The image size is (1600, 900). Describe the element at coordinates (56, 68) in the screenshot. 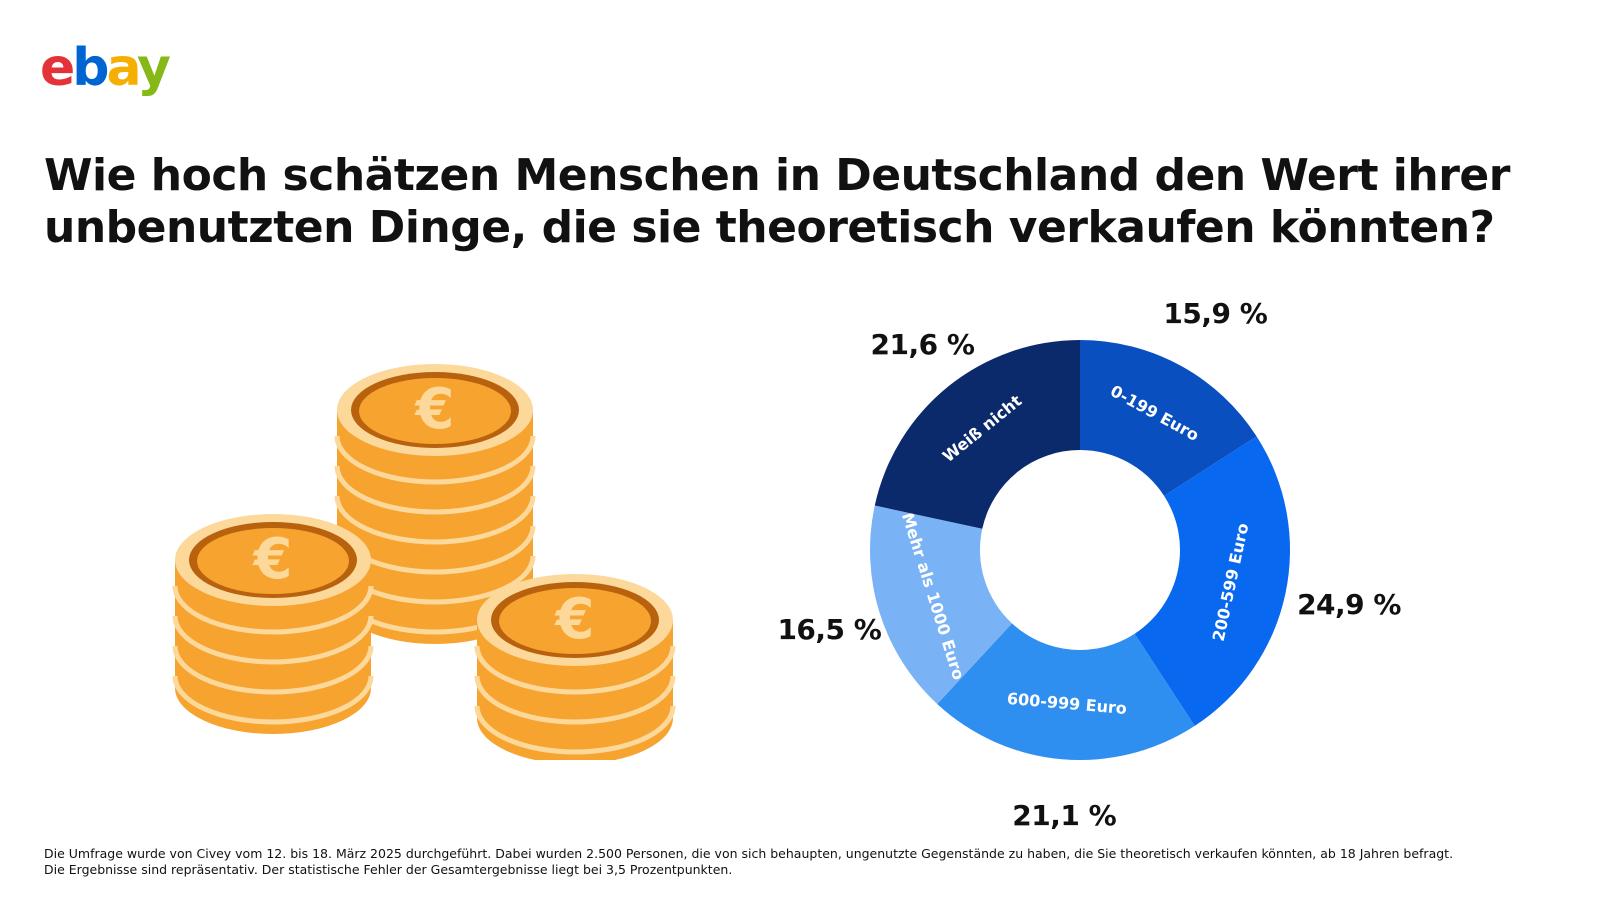

I see `logo-letter-e: e` at that location.